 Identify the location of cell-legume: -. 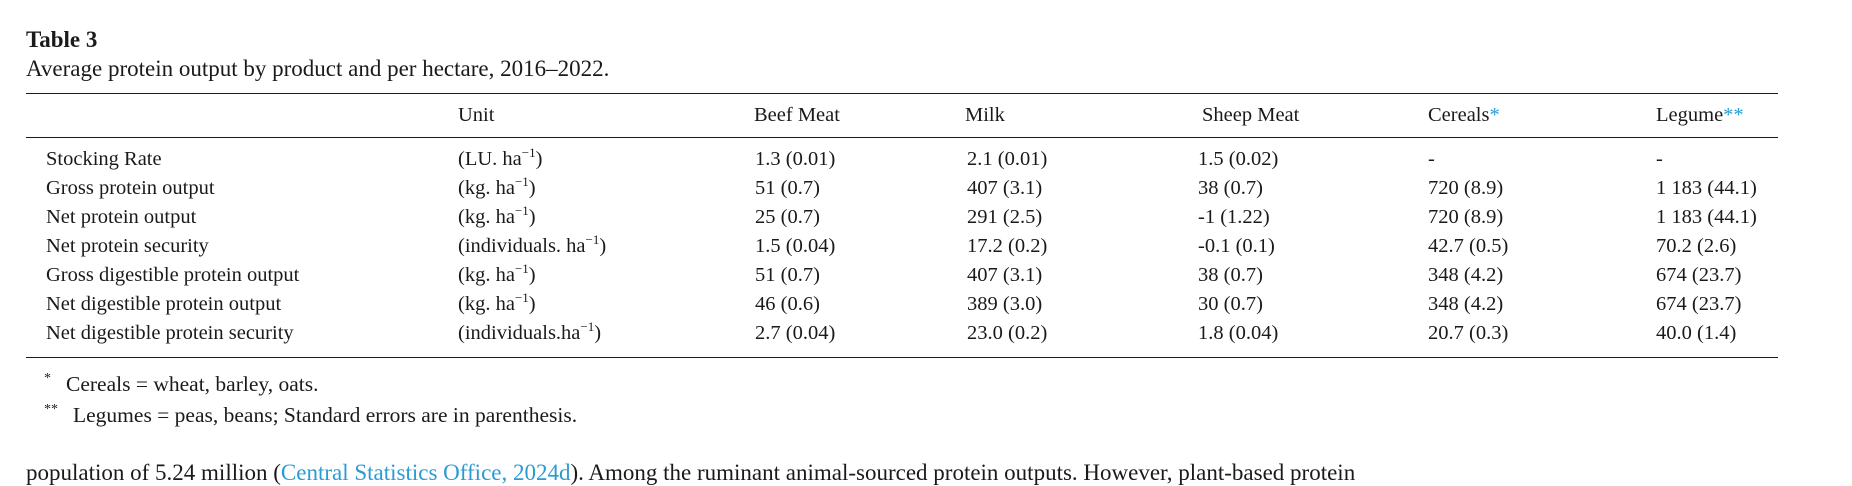
(1659, 159).